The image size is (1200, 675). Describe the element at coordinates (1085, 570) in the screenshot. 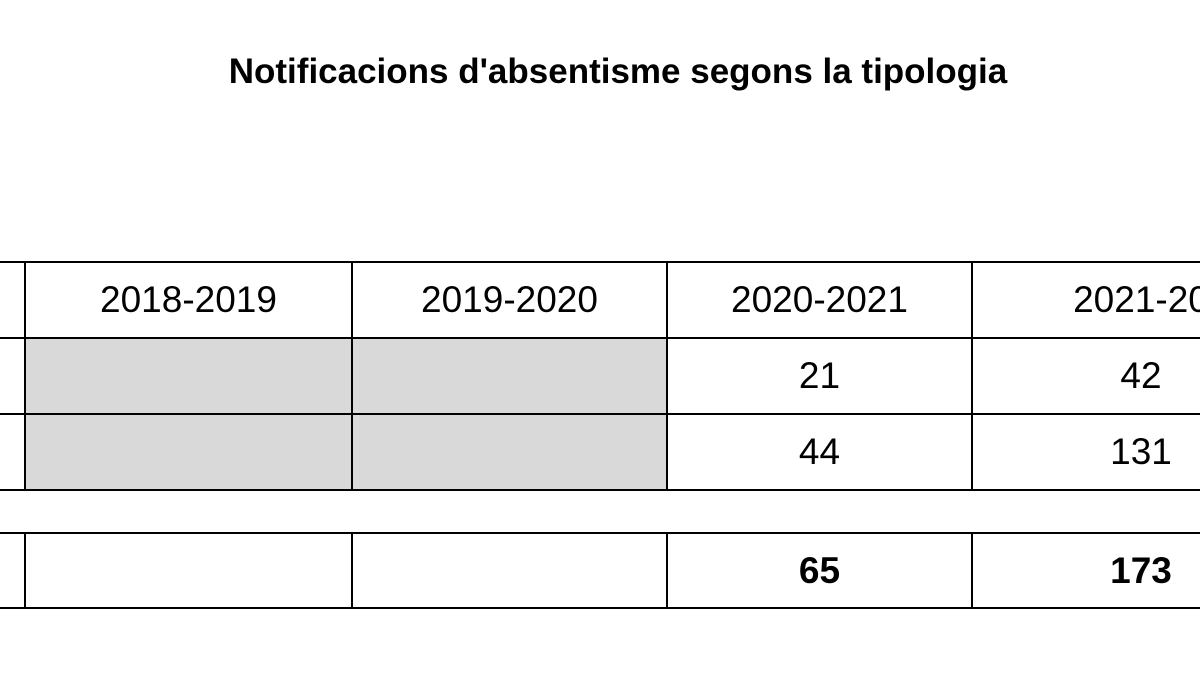

I see `total-cell: 173` at that location.